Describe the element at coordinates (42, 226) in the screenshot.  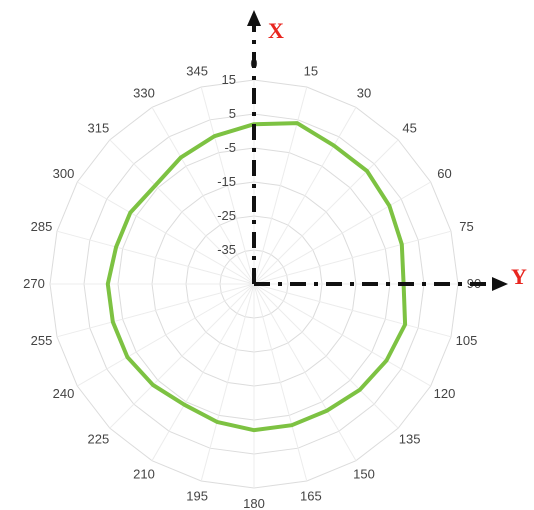
I see `angle-tick-label: 285` at that location.